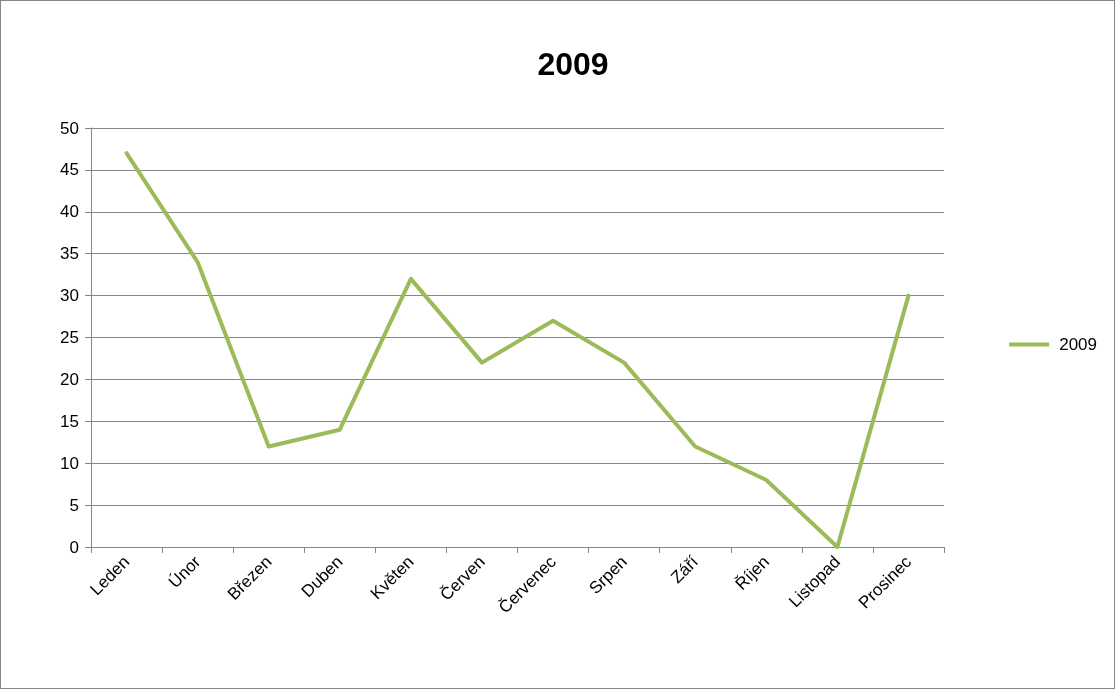 The height and width of the screenshot is (689, 1115). Describe the element at coordinates (69, 212) in the screenshot. I see `y-tick-label: 40` at that location.